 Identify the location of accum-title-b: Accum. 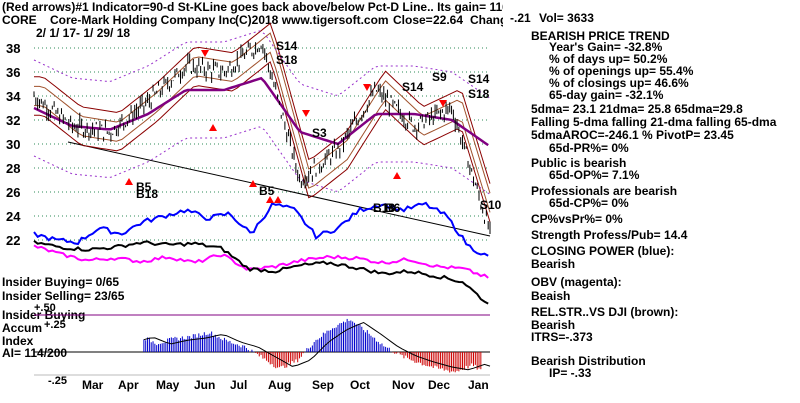
(22, 328).